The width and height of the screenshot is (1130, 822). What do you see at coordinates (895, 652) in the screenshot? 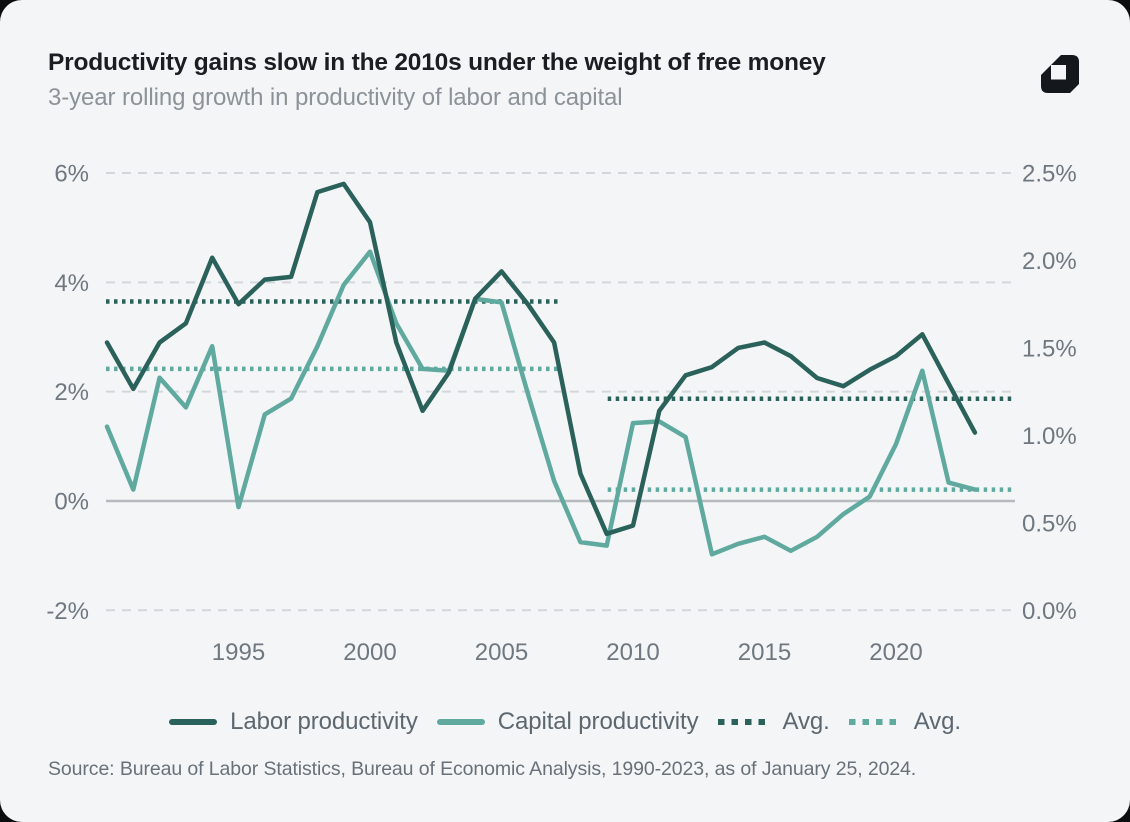
I see `x-axis-label-2020: 2020` at bounding box center [895, 652].